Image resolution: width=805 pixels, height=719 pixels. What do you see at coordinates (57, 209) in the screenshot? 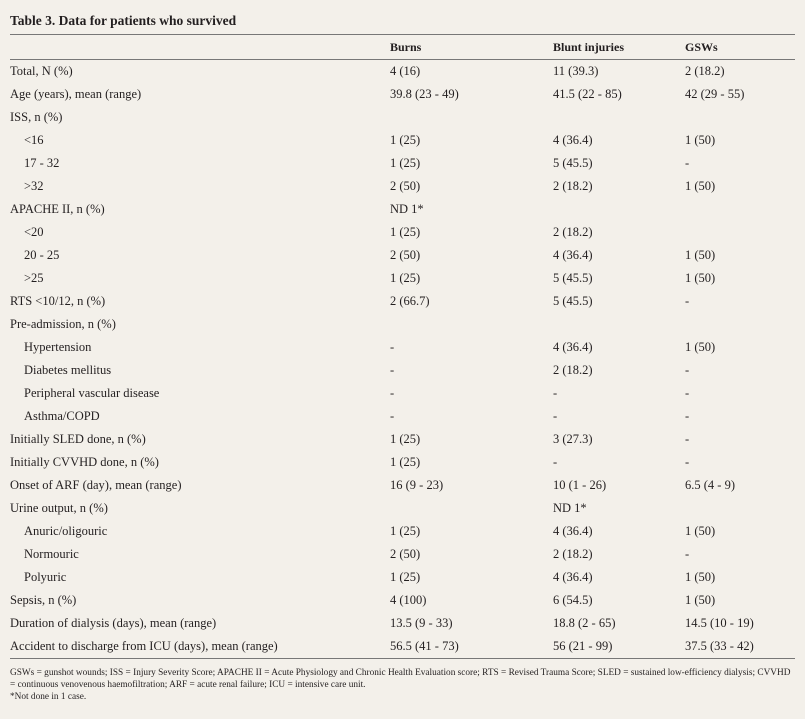
I see `row-label: APACHE II, n (%)` at bounding box center [57, 209].